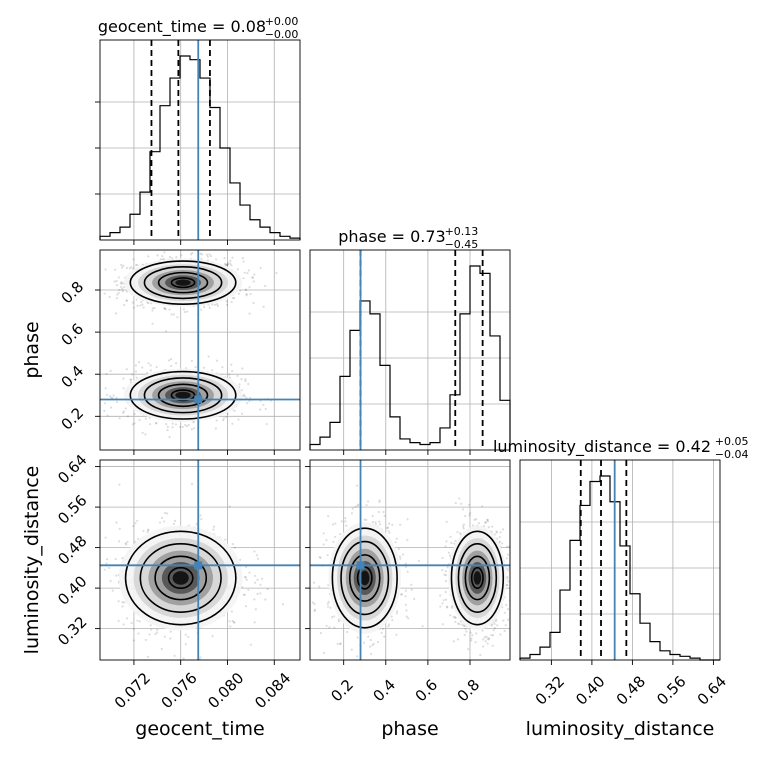 The image size is (760, 760). I want to click on density-level, so click(180, 578).